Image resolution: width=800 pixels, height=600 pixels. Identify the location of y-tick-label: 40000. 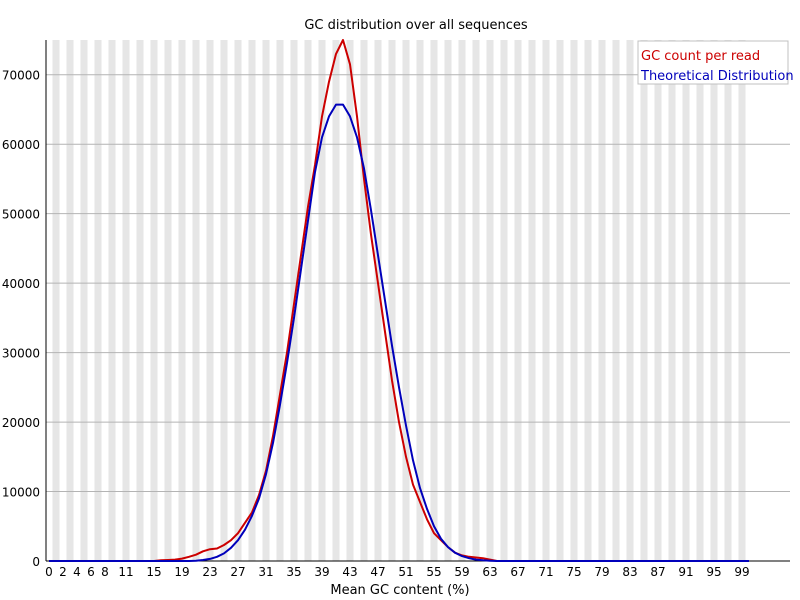
(21, 284).